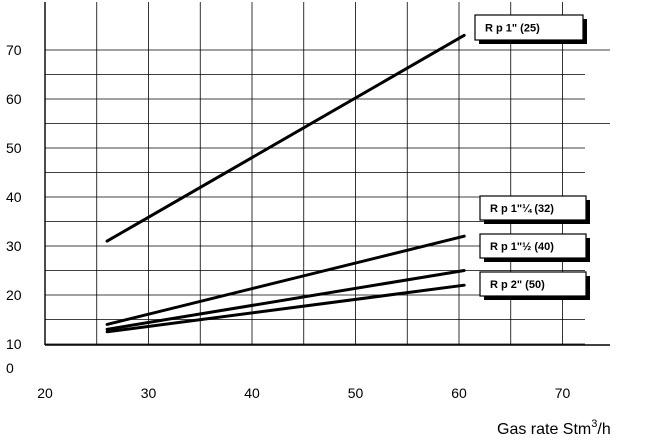 This screenshot has height=443, width=652. Describe the element at coordinates (14, 295) in the screenshot. I see `y-tick-label: 20` at that location.